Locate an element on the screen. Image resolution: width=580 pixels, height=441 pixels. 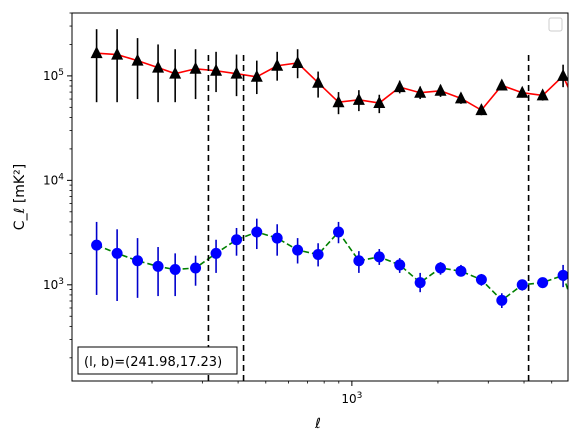
y-axis-label: C_ℓ [mK²] is located at coordinates (20, 197).